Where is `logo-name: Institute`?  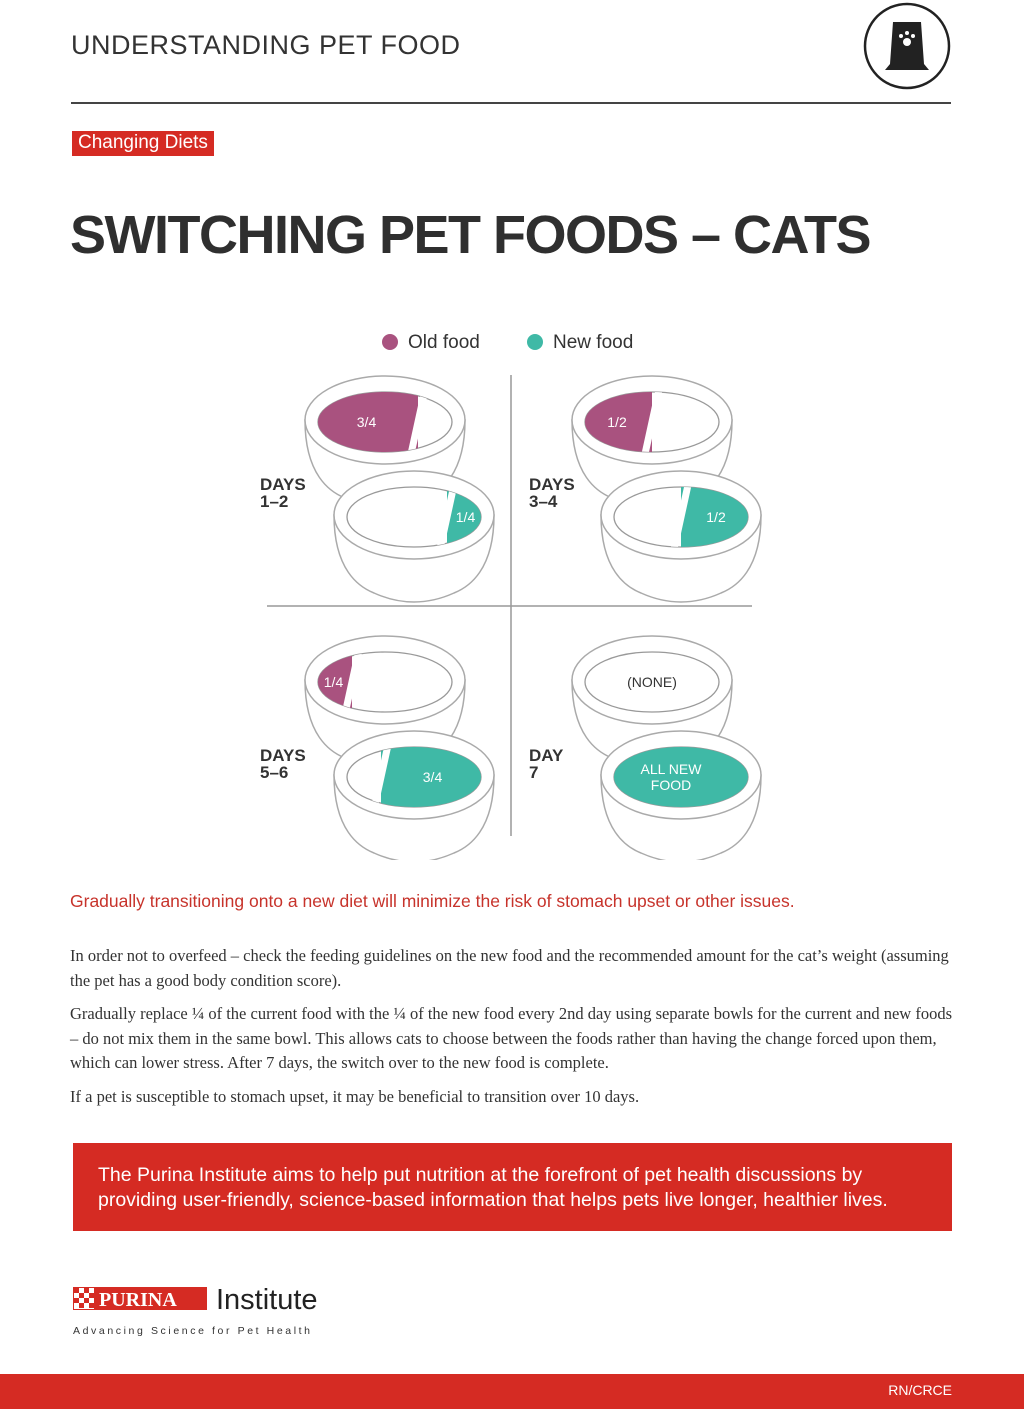 logo-name: Institute is located at coordinates (267, 1300).